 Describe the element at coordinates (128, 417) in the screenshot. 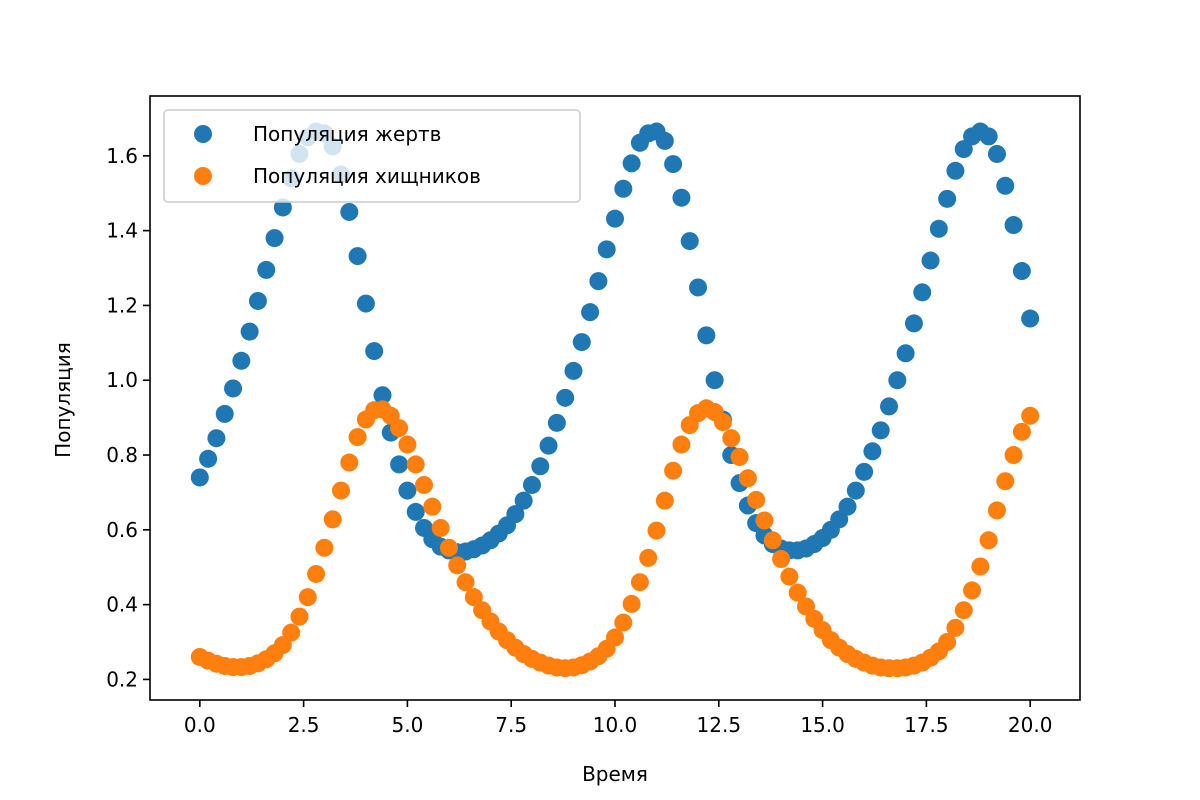

I see `y-axis: 0.2 0.4 0.6 0.8 1.0 1.2 1.4 1.6` at that location.